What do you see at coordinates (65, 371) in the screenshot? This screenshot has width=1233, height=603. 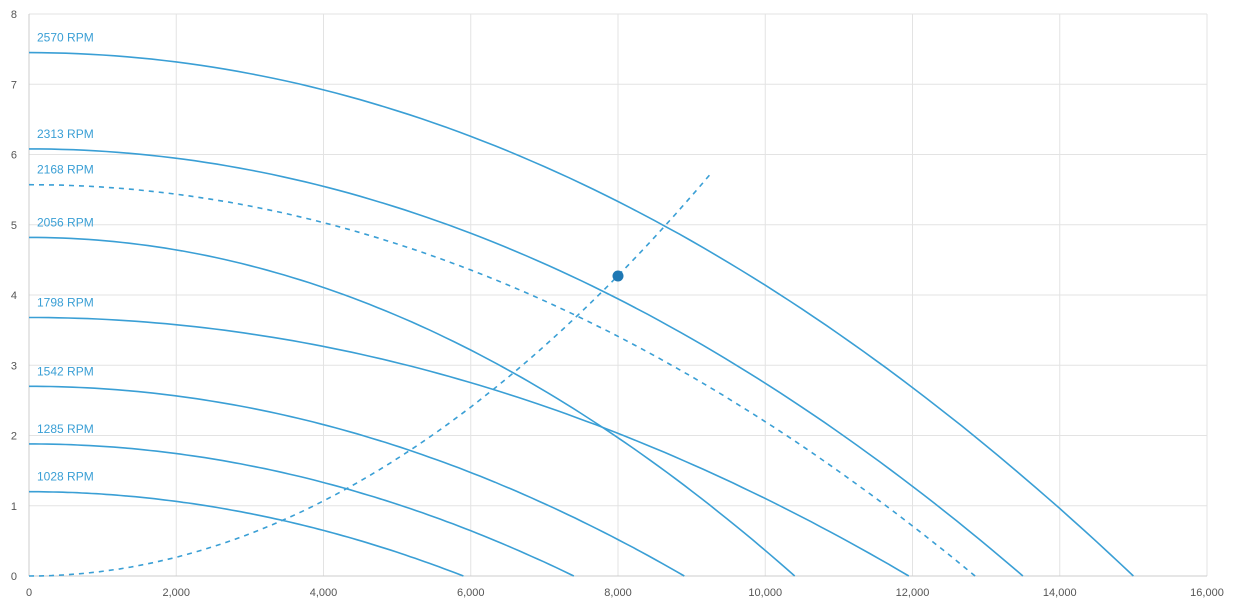 I see `rpm-curve-label: 1542 RPM` at bounding box center [65, 371].